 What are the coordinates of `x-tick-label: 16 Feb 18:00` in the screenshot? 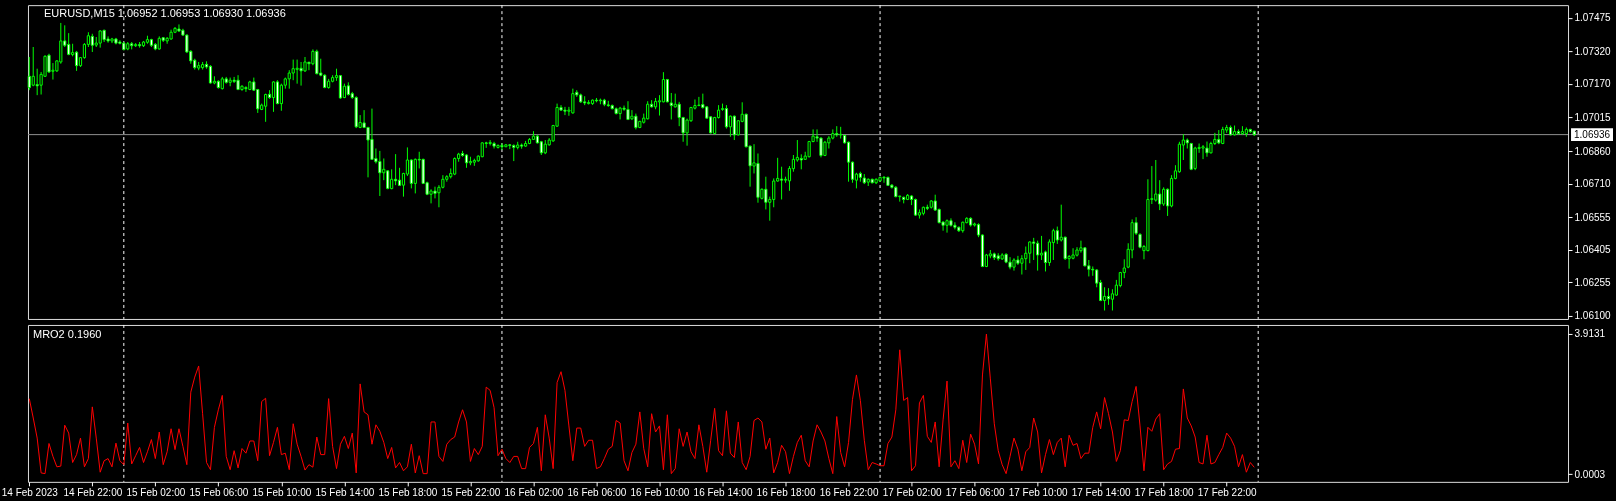 It's located at (786, 493).